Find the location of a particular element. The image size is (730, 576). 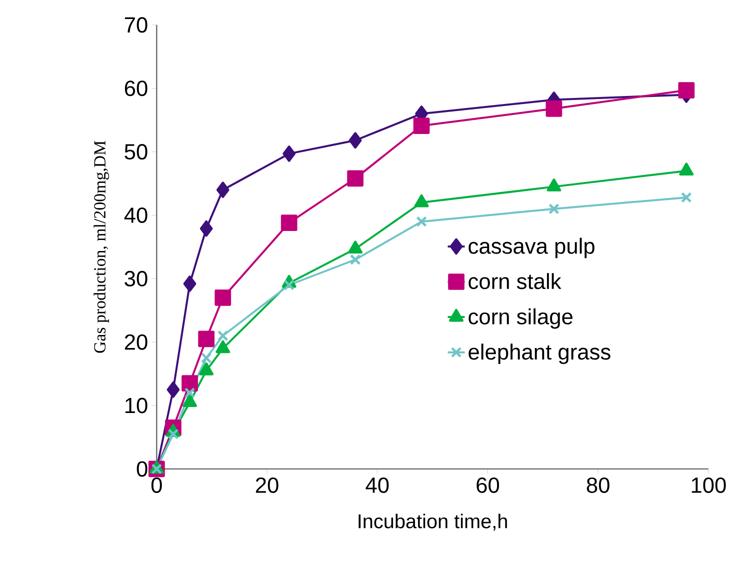

y-tick-label: 70 is located at coordinates (136, 25).